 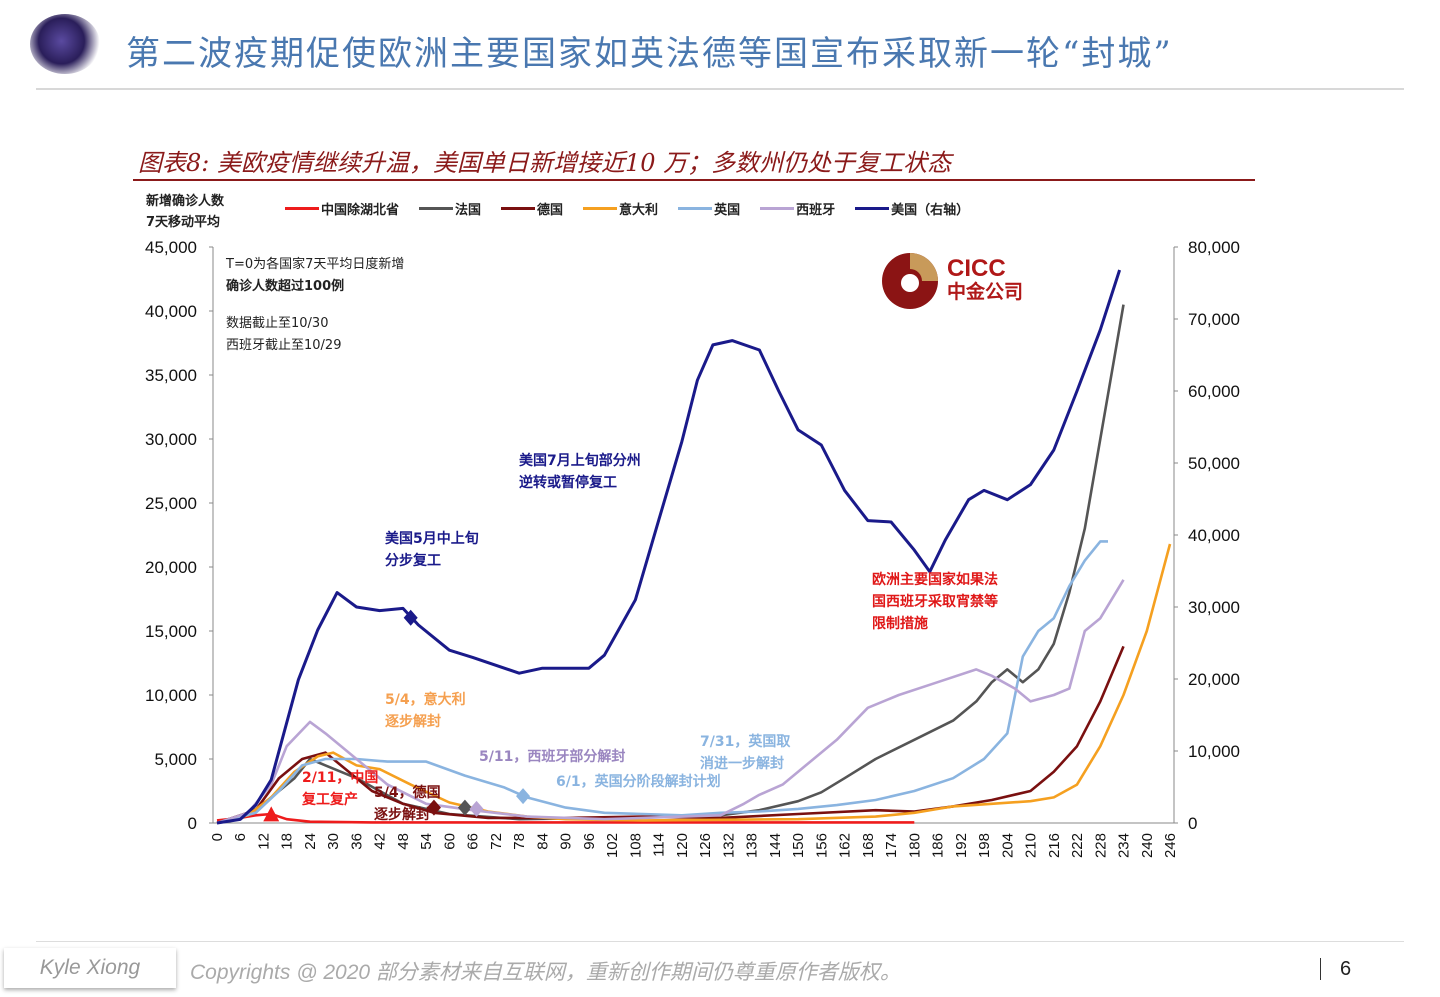 I want to click on footer-divider, so click(x=720, y=941).